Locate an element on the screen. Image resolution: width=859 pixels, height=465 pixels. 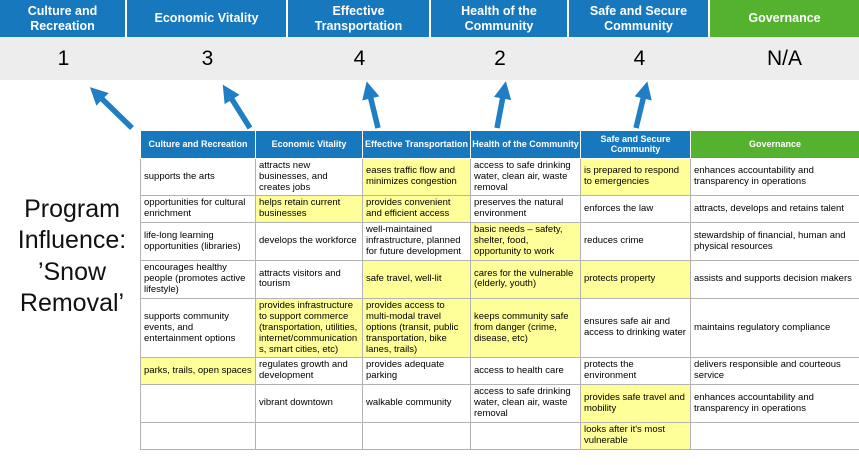
table-cell: vibrant downtown is located at coordinates (309, 404).